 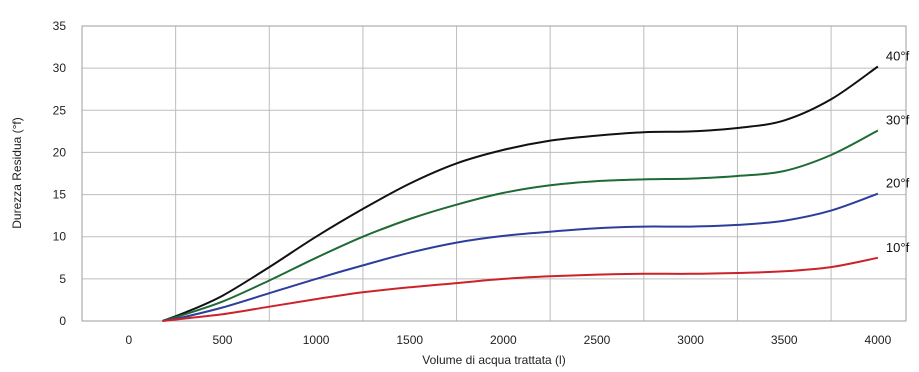 I want to click on y-tick-label: 30, so click(x=60, y=68).